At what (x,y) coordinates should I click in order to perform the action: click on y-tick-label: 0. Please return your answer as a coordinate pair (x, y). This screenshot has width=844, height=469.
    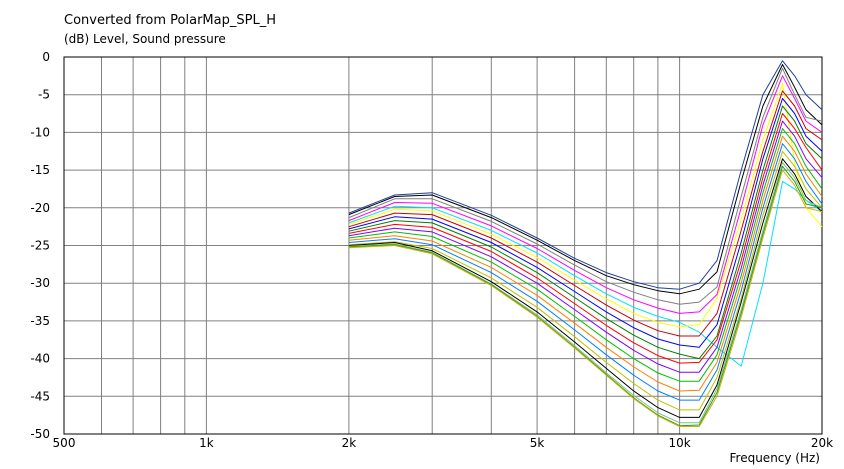
    Looking at the image, I should click on (46, 57).